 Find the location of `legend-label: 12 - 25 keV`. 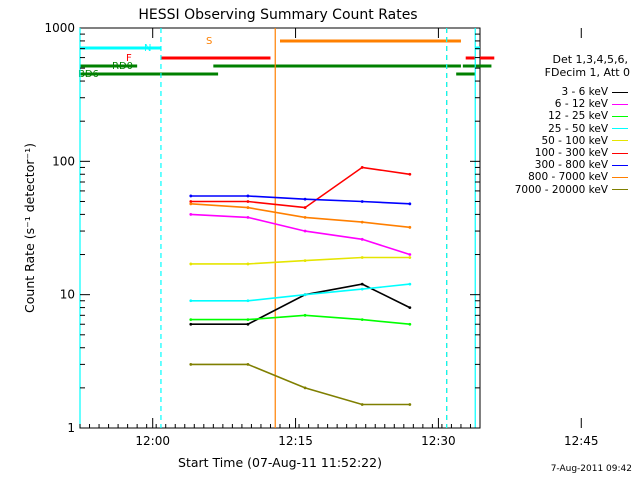

legend-label: 12 - 25 keV is located at coordinates (578, 116).